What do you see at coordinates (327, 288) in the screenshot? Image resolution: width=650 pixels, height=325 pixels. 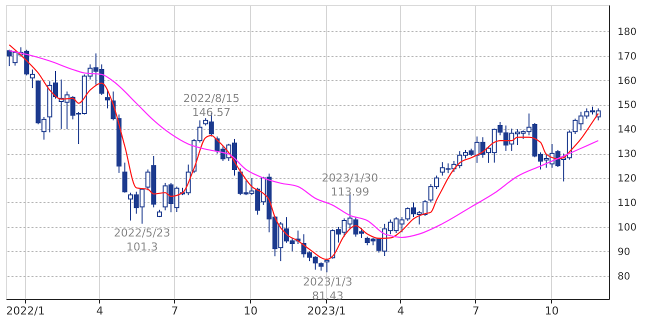 I see `annotation: 2023/1/3 81.43` at bounding box center [327, 288].